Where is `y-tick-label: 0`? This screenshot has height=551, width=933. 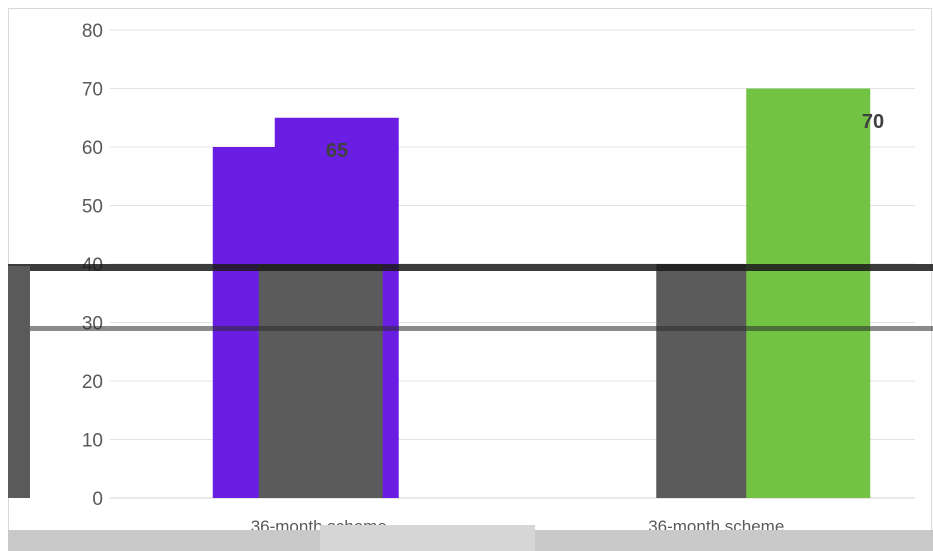 y-tick-label: 0 is located at coordinates (97, 499).